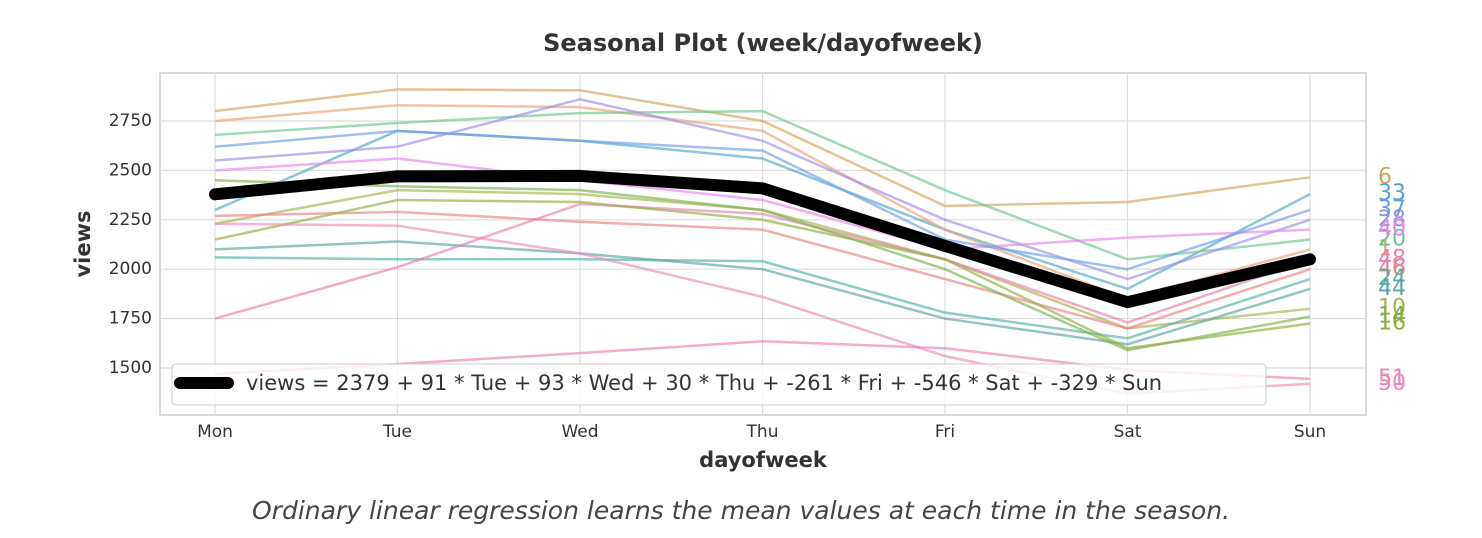 The height and width of the screenshot is (538, 1482). I want to click on y-tick-label: 2250, so click(130, 220).